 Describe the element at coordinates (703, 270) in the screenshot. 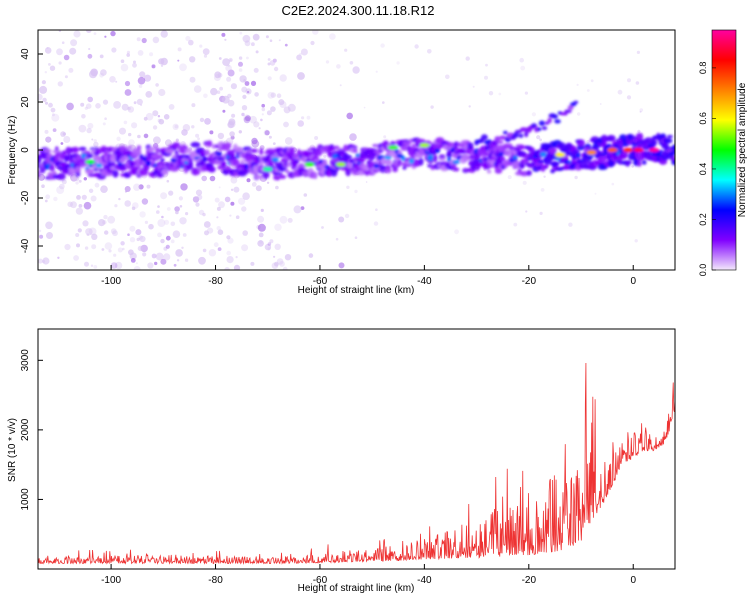

I see `colorbar-tick-label: 0.0` at that location.